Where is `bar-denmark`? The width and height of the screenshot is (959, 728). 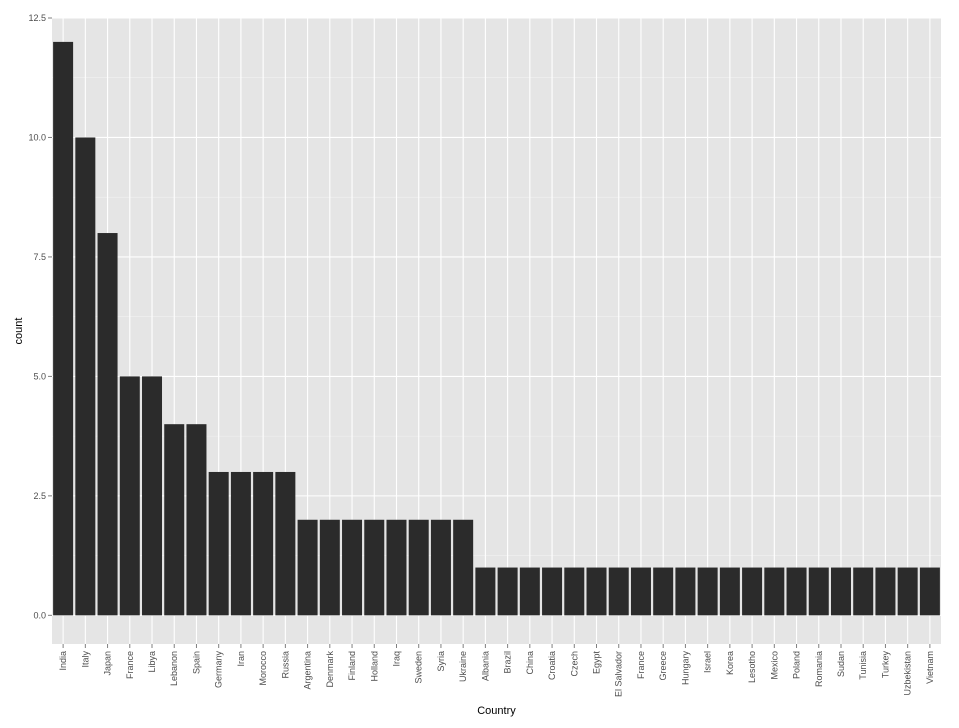
bar-denmark is located at coordinates (329, 567).